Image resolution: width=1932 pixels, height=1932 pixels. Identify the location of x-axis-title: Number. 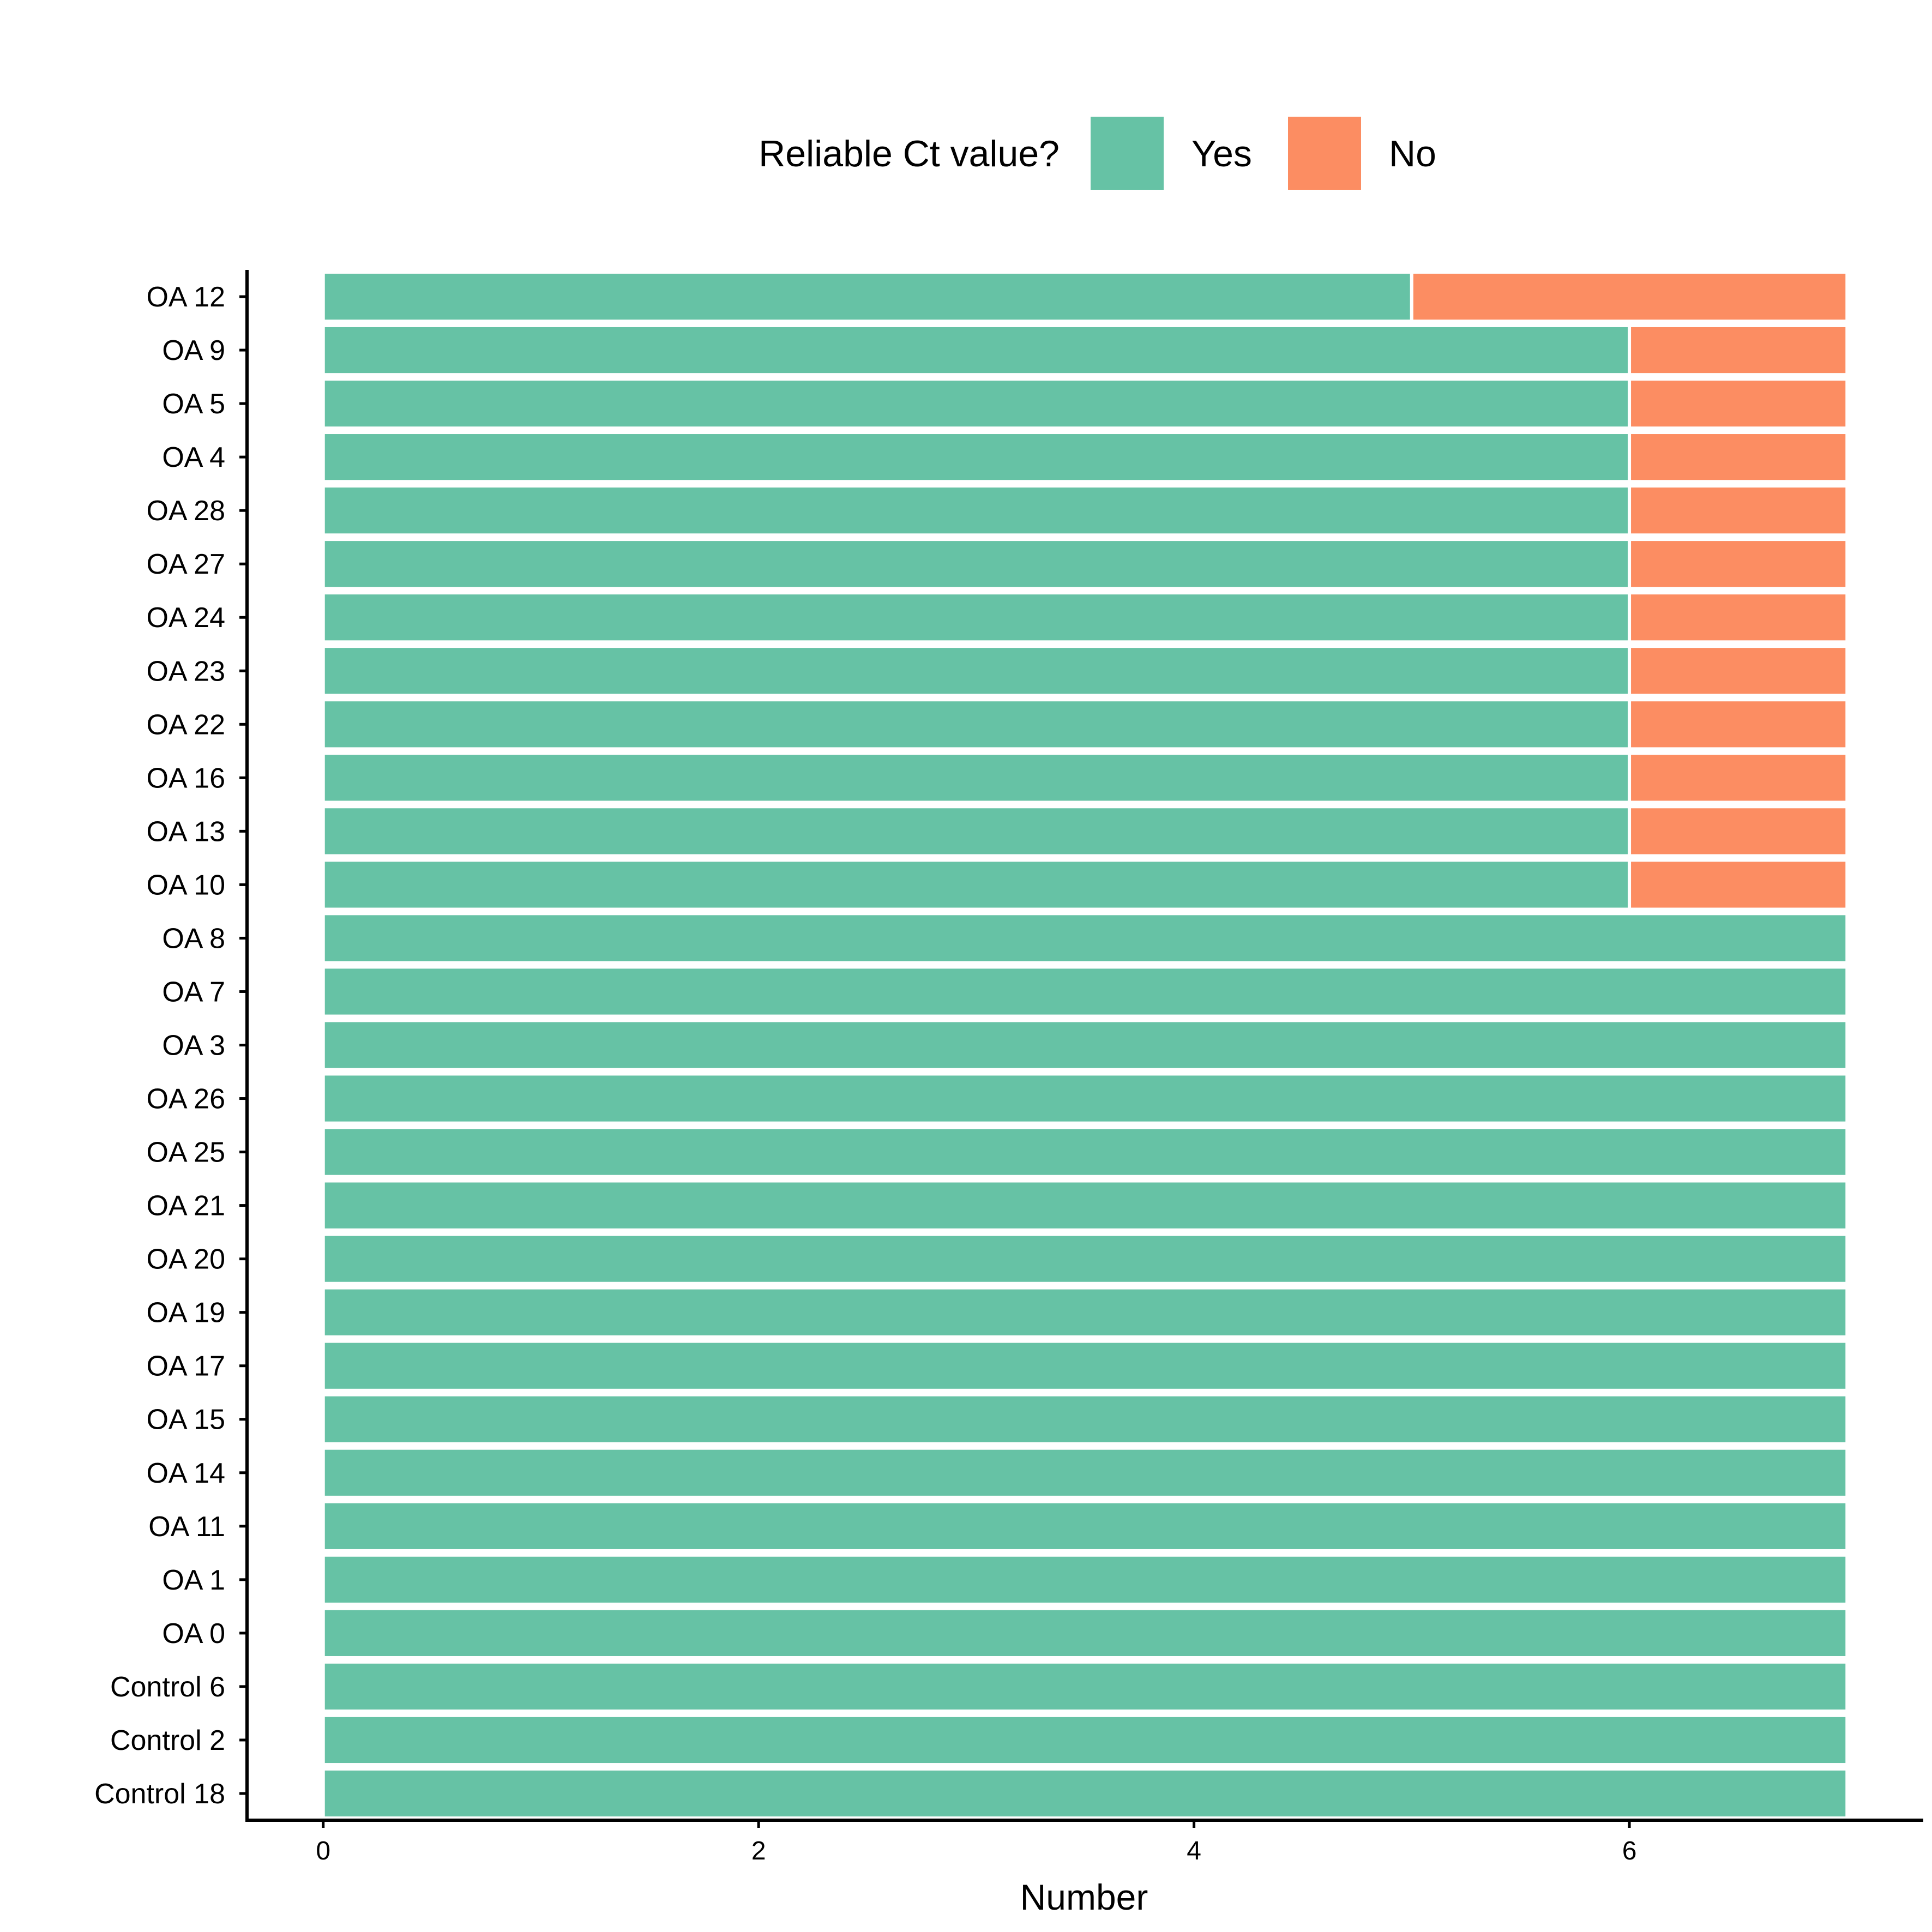
(1084, 1897).